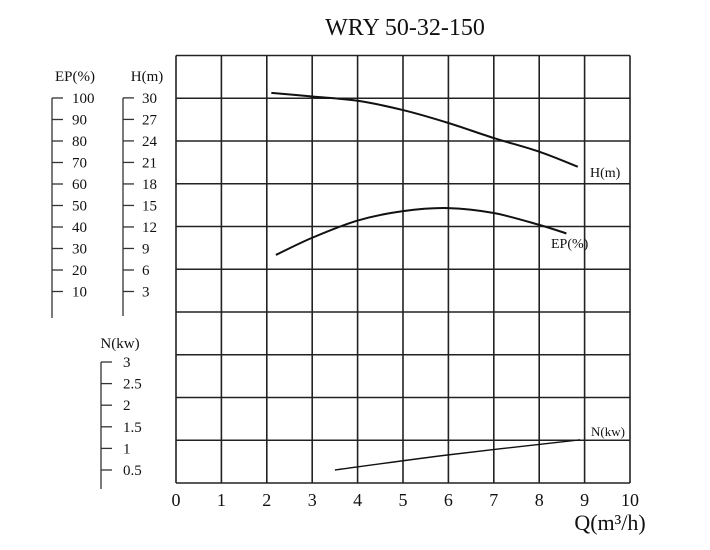 This screenshot has width=710, height=550. What do you see at coordinates (83, 99) in the screenshot?
I see `ep-tick-label: 100` at bounding box center [83, 99].